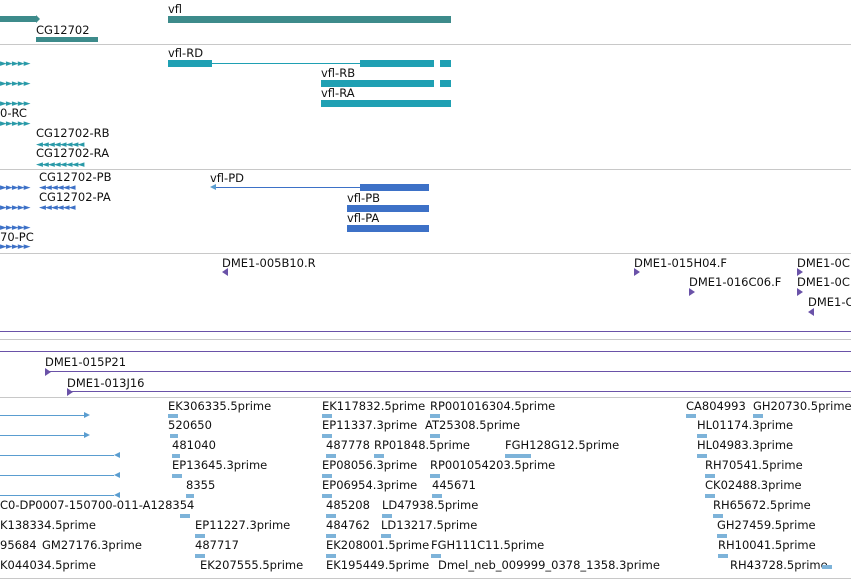  I want to click on bac-clone-015p21, so click(448, 371).